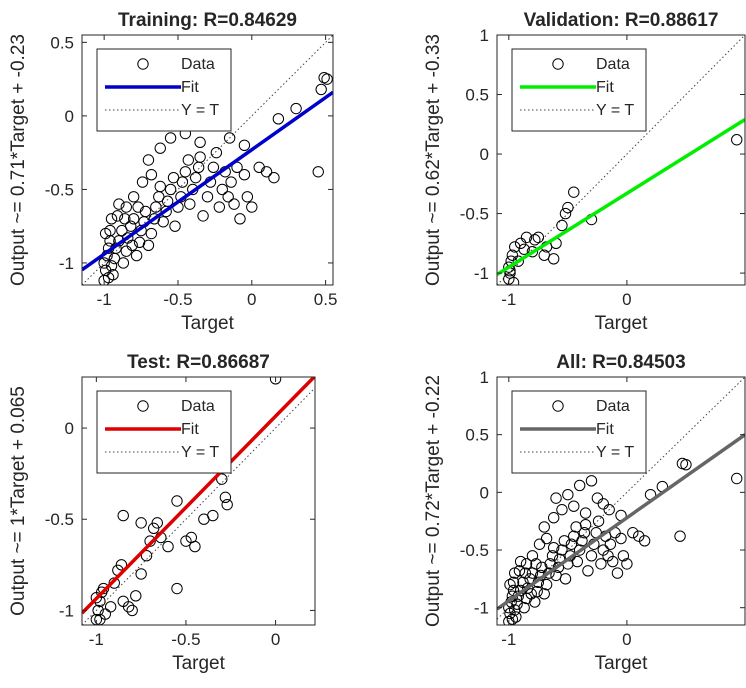 This screenshot has width=746, height=688. Describe the element at coordinates (59, 519) in the screenshot. I see `y-tick-label: -0.5` at that location.